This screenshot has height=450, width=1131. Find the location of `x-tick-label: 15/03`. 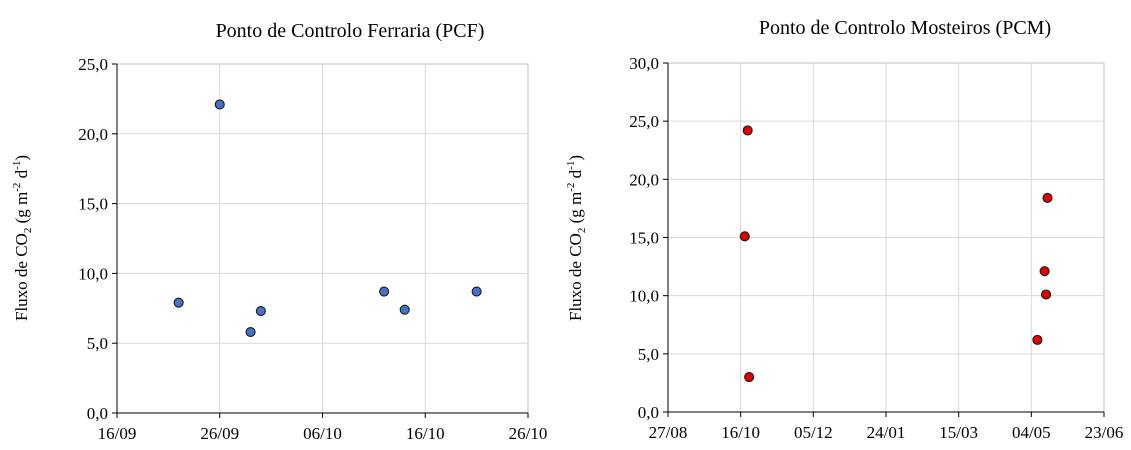

x-tick-label: 15/03 is located at coordinates (958, 432).